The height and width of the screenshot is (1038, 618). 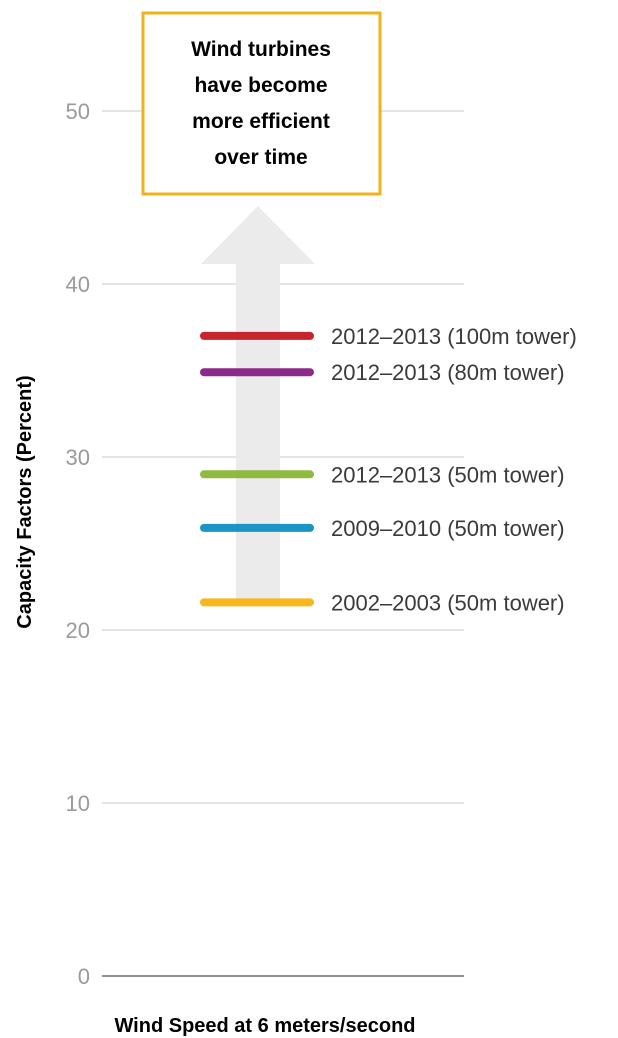 I want to click on callout-text-line: over time, so click(x=260, y=157).